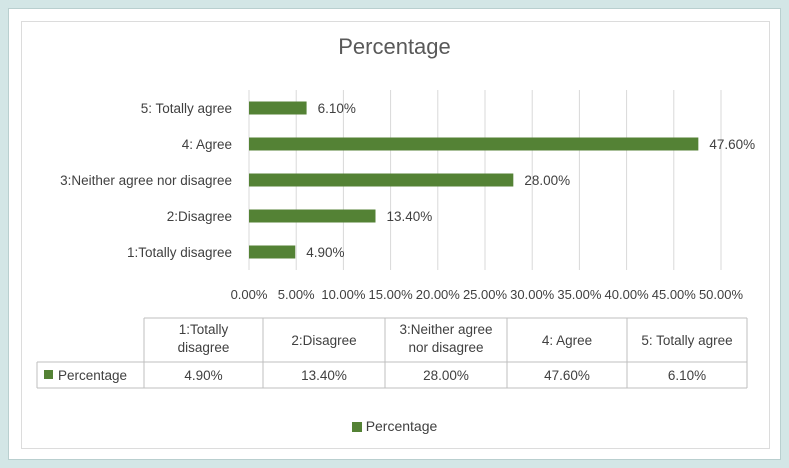 The width and height of the screenshot is (789, 468). What do you see at coordinates (445, 338) in the screenshot?
I see `table-header: 3:Neither agree nor disagree` at bounding box center [445, 338].